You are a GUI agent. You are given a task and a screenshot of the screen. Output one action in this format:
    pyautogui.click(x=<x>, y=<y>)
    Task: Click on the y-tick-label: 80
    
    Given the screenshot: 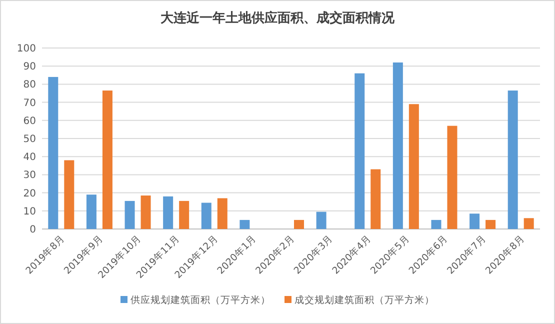 What is the action you would take?
    pyautogui.click(x=29, y=85)
    